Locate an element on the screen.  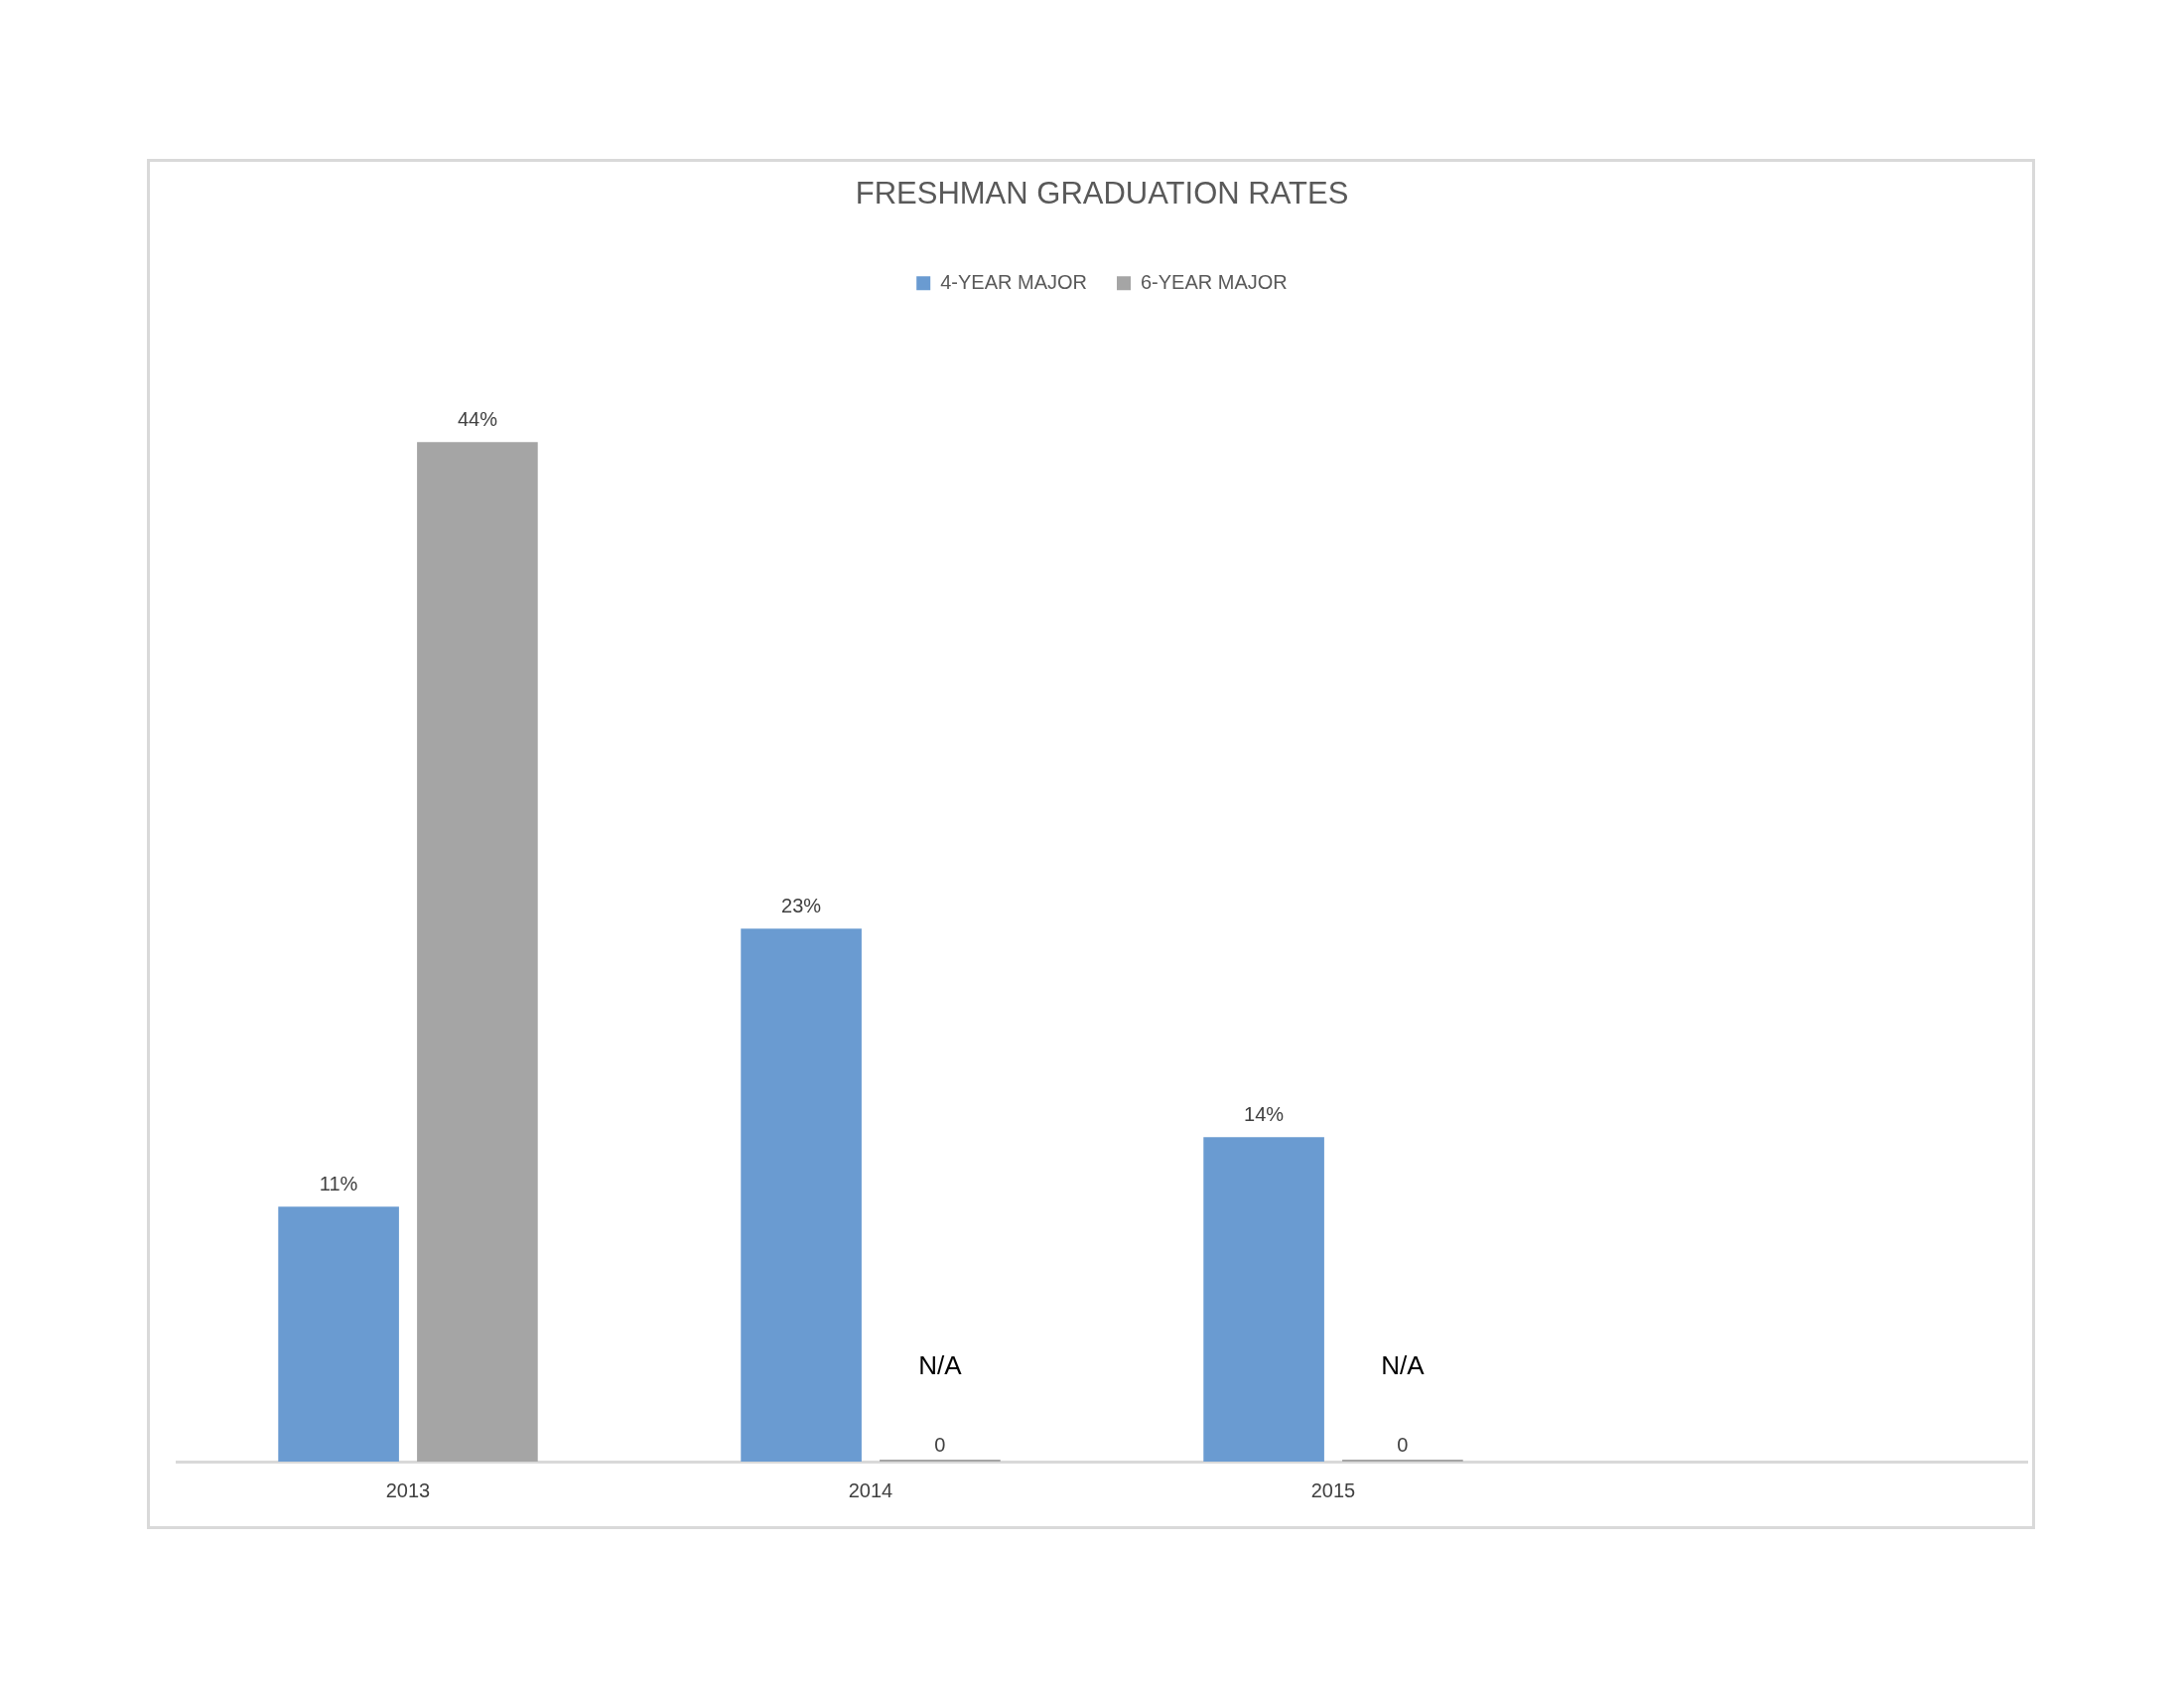
data-label: 23% is located at coordinates (801, 905).